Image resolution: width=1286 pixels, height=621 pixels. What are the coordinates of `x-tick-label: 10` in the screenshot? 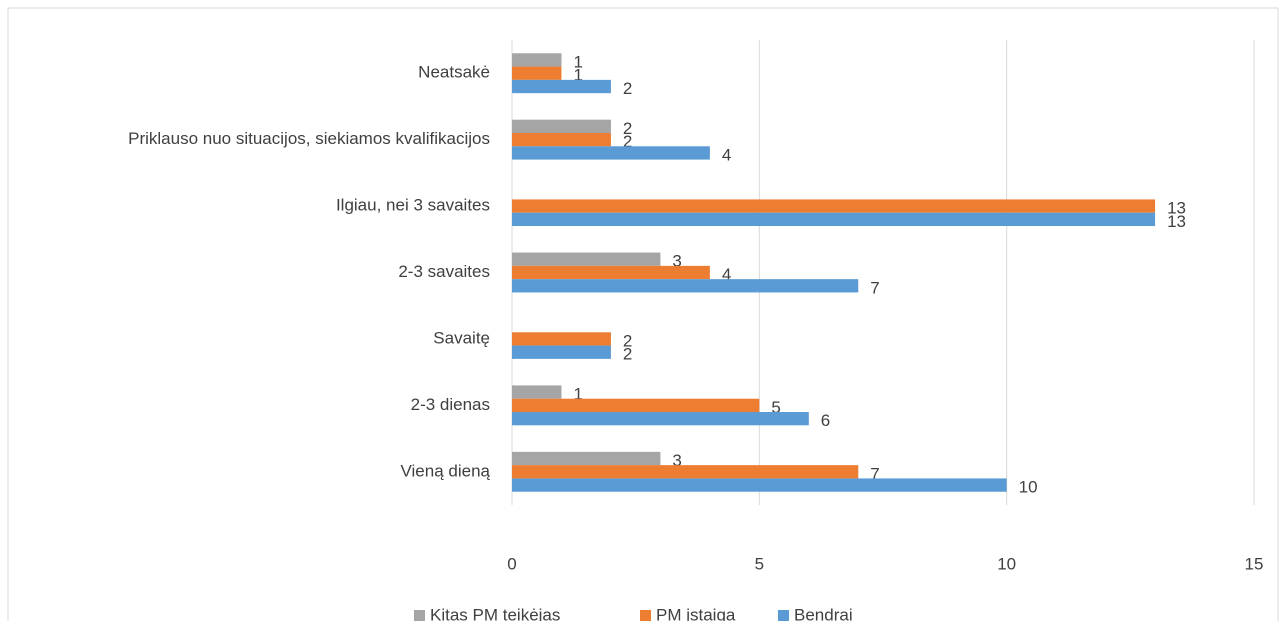 It's located at (1006, 563).